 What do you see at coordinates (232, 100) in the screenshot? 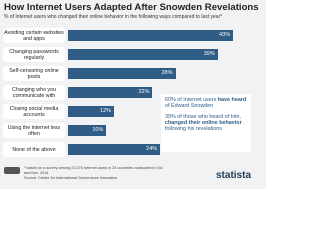
I see `annotation-text: have heard` at bounding box center [232, 100].